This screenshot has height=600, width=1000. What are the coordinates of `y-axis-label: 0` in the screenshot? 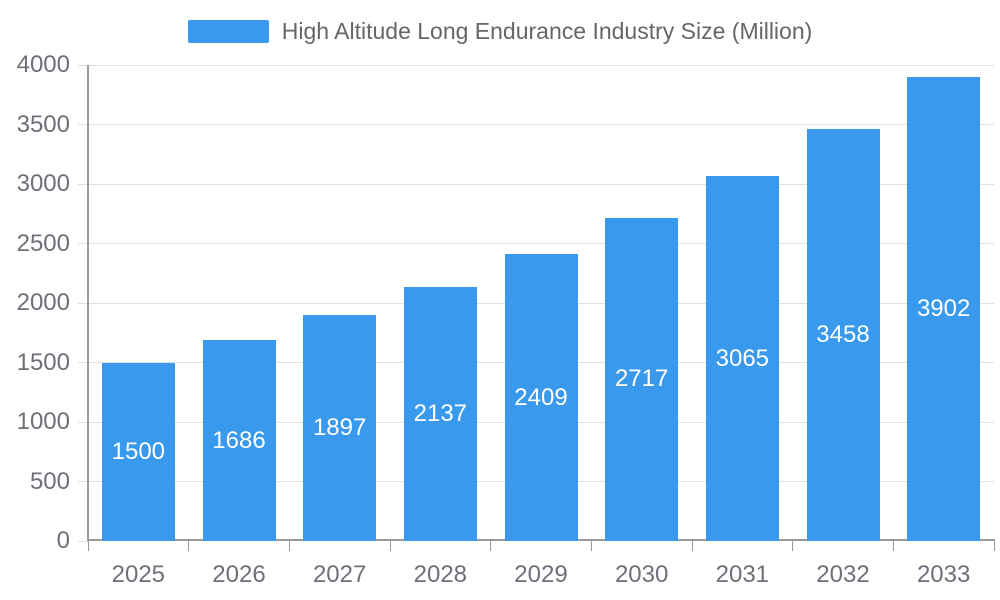 It's located at (63, 540).